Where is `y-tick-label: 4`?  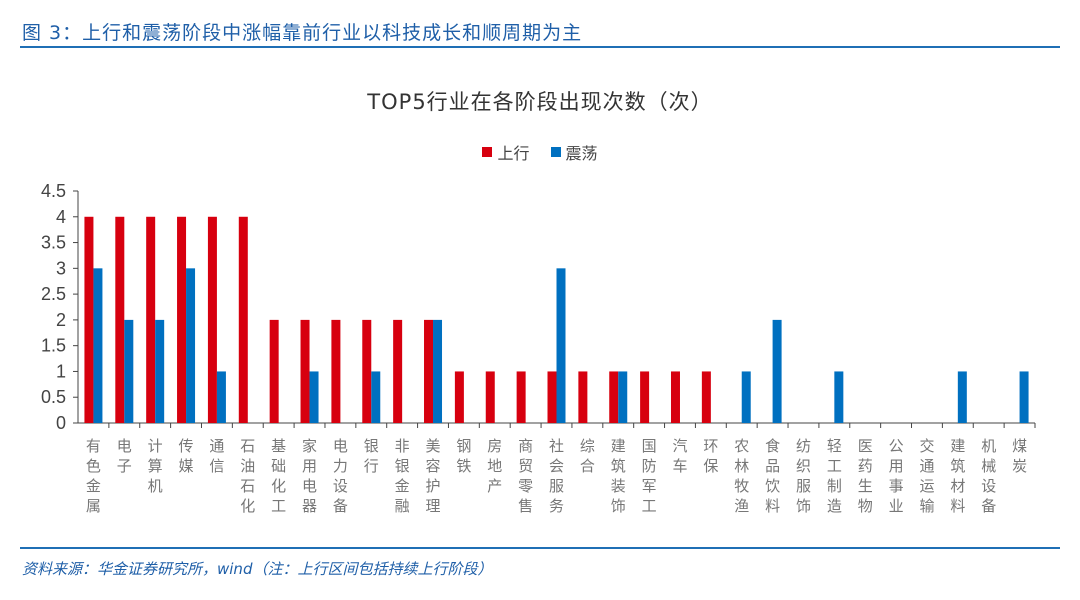
y-tick-label: 4 is located at coordinates (61, 217).